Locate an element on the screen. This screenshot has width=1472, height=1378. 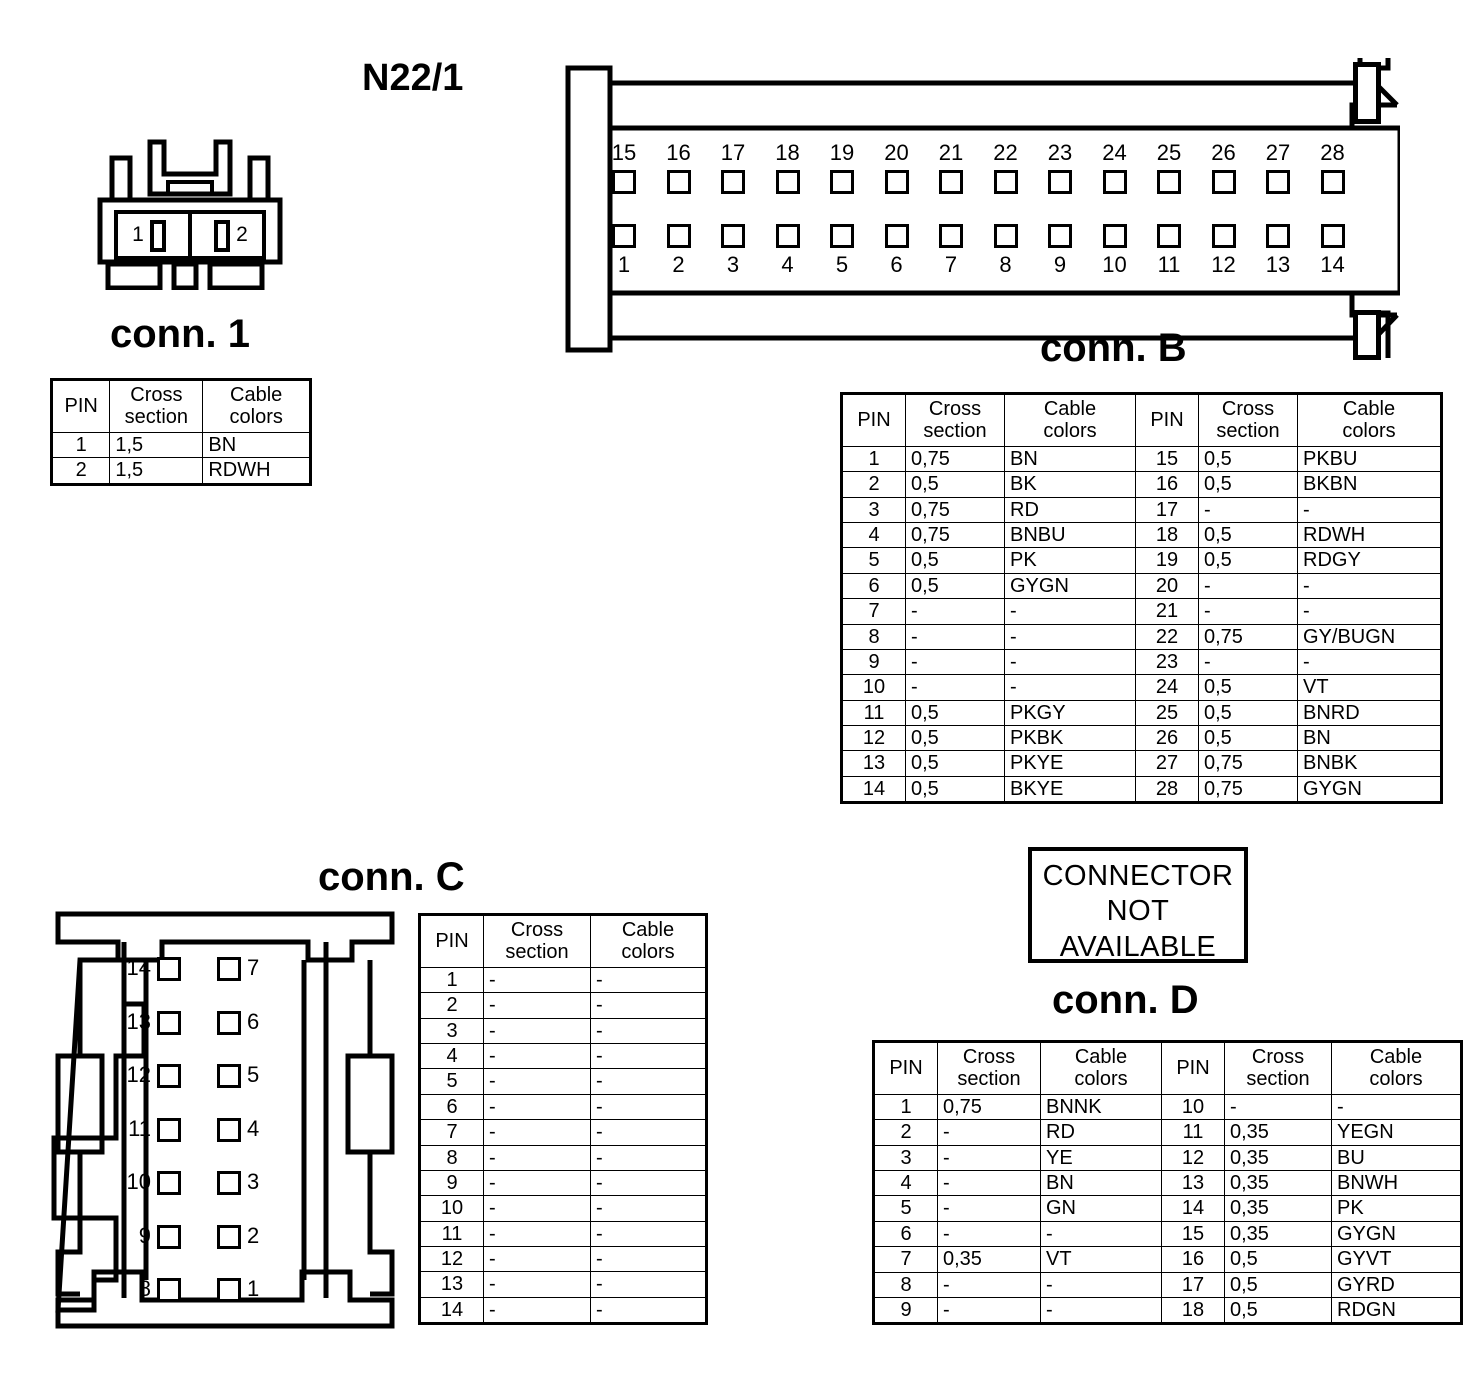
cell-pin-2: 17 is located at coordinates (1167, 509).